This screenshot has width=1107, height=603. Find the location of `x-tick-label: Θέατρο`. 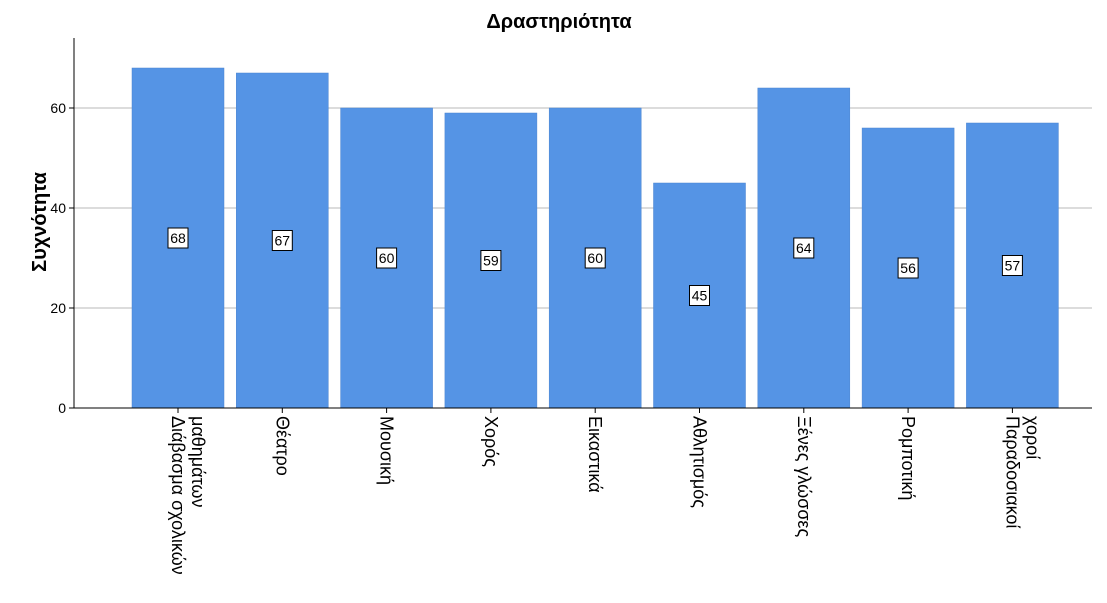

x-tick-label: Θέατρο is located at coordinates (282, 446).